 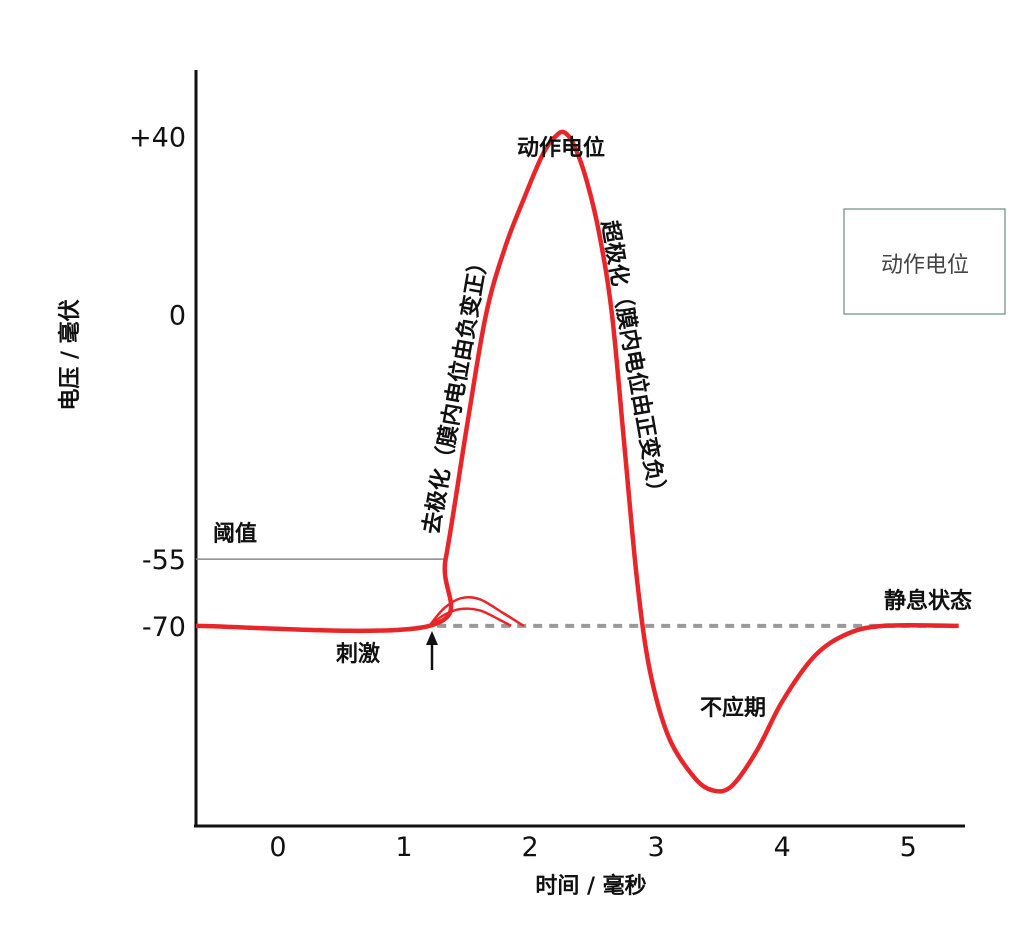 I want to click on y-tick-label: 0, so click(x=177, y=316).